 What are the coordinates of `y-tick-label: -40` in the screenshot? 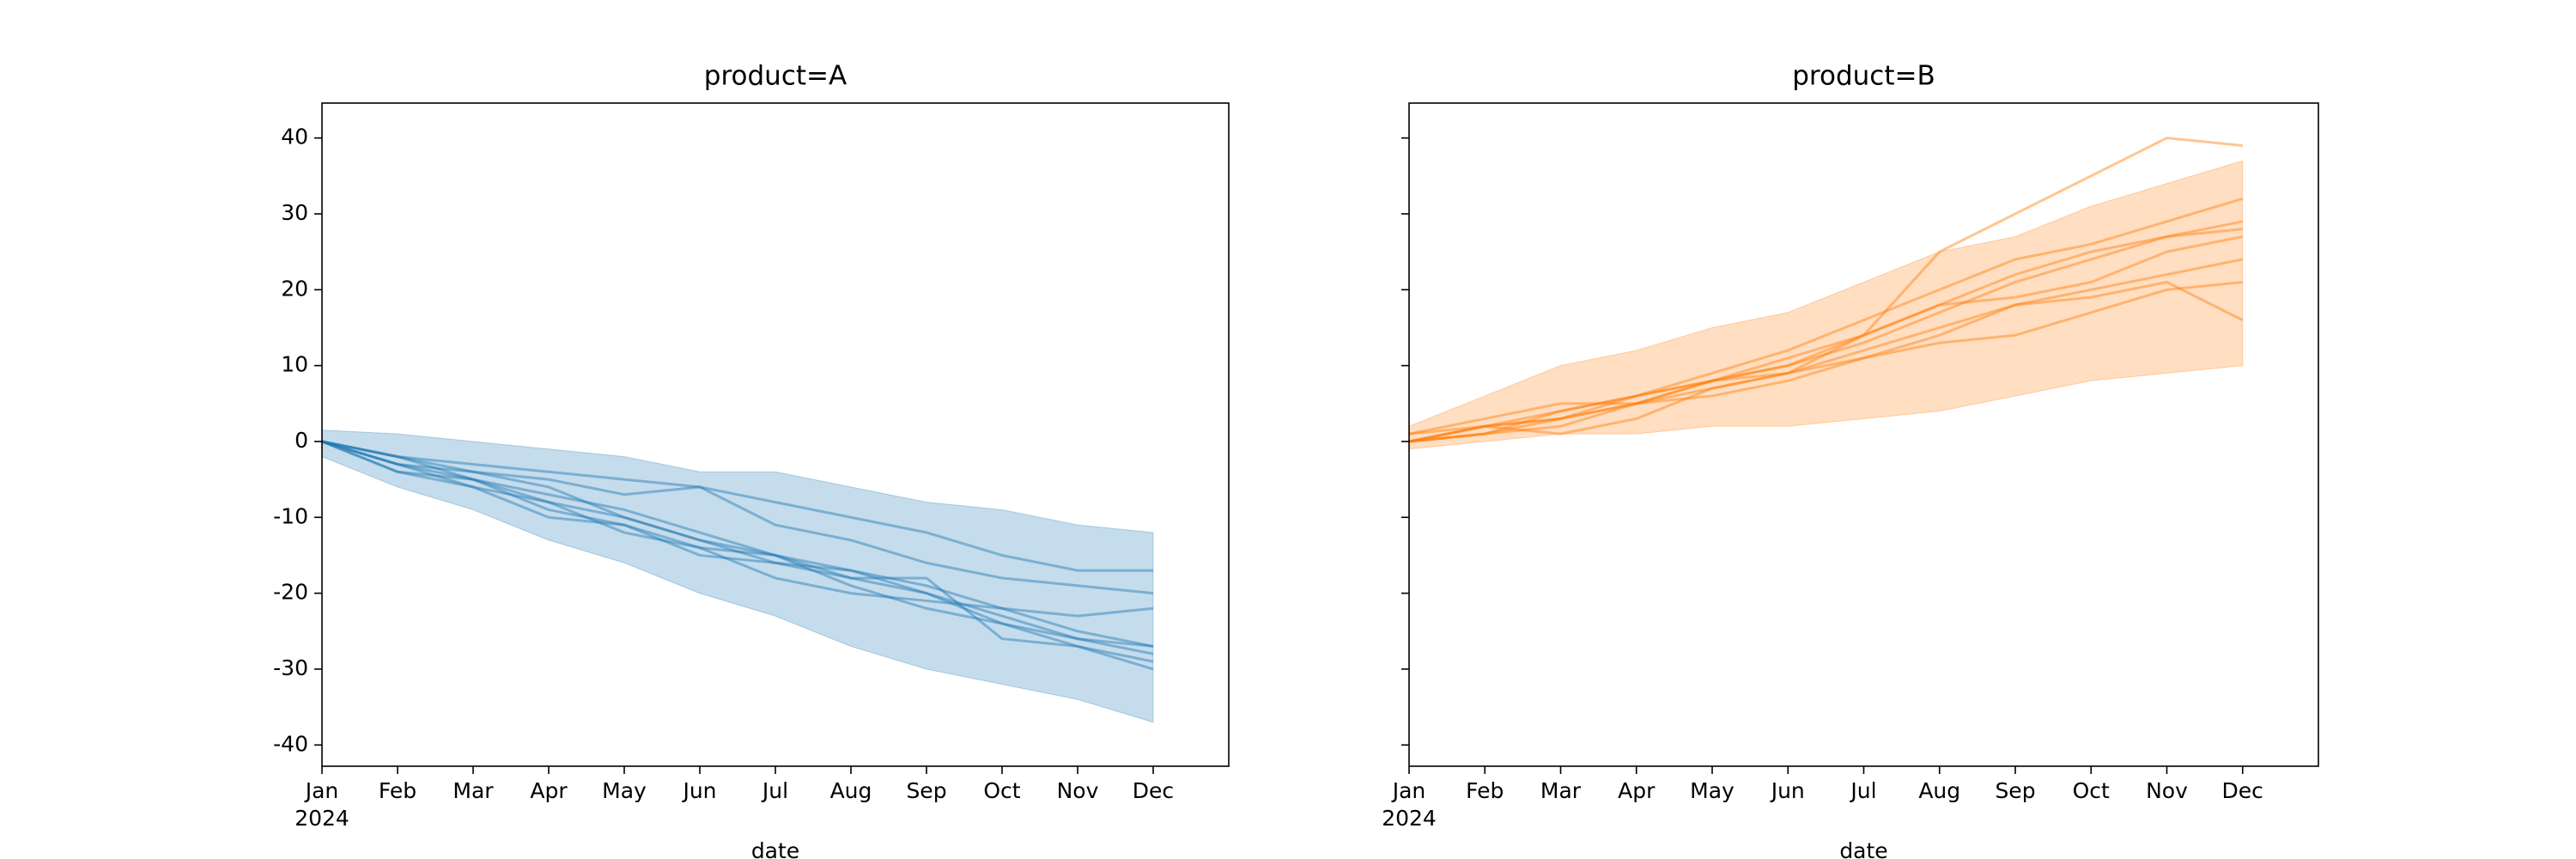 It's located at (291, 743).